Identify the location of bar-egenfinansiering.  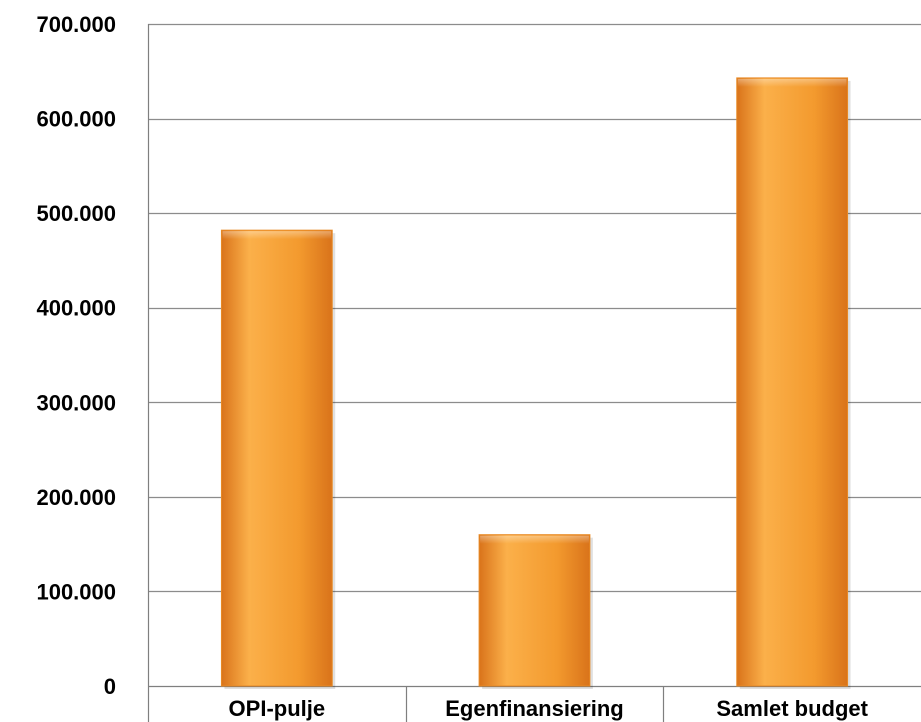
(535, 611).